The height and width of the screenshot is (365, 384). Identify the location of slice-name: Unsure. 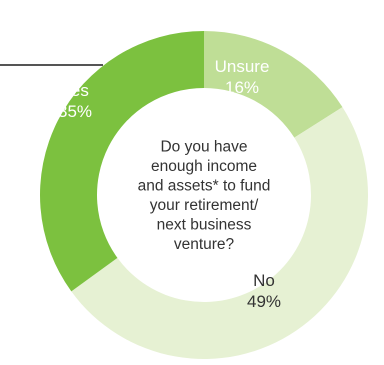
(242, 66).